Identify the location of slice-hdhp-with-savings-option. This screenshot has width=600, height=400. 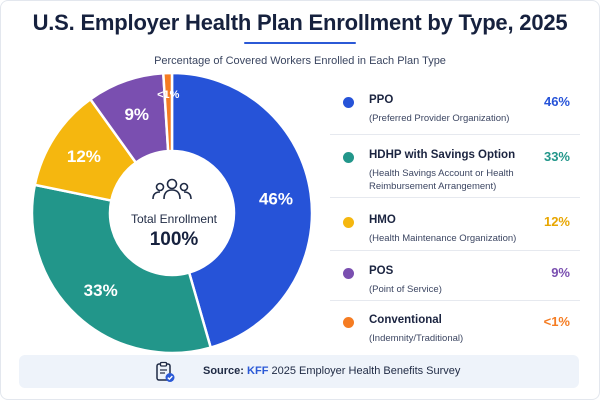
(121, 269).